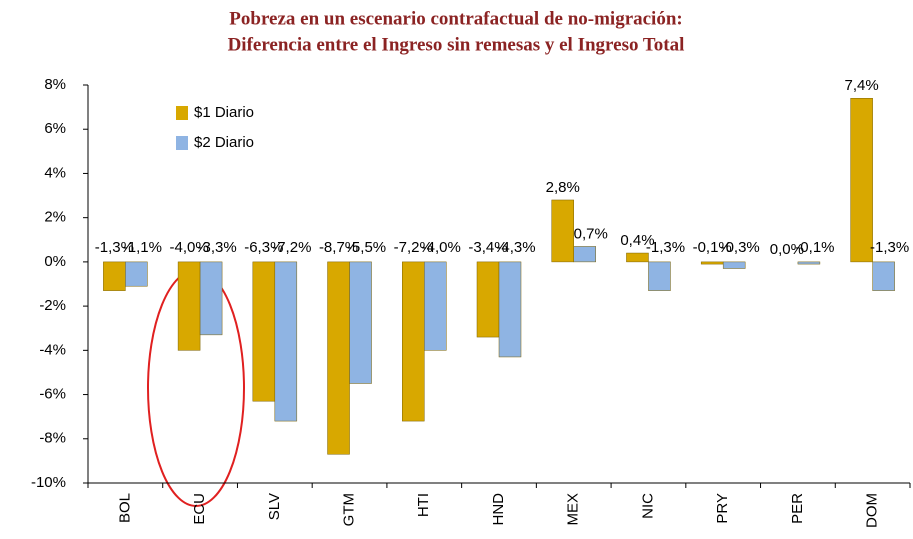 This screenshot has height=539, width=913. I want to click on x-tick-label: DOM, so click(872, 510).